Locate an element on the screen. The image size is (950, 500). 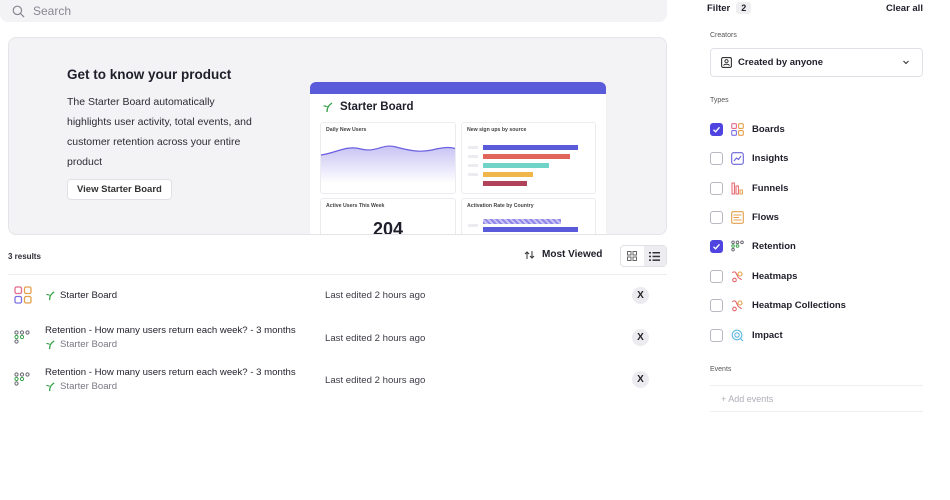
active-users-value: 204 is located at coordinates (388, 227).